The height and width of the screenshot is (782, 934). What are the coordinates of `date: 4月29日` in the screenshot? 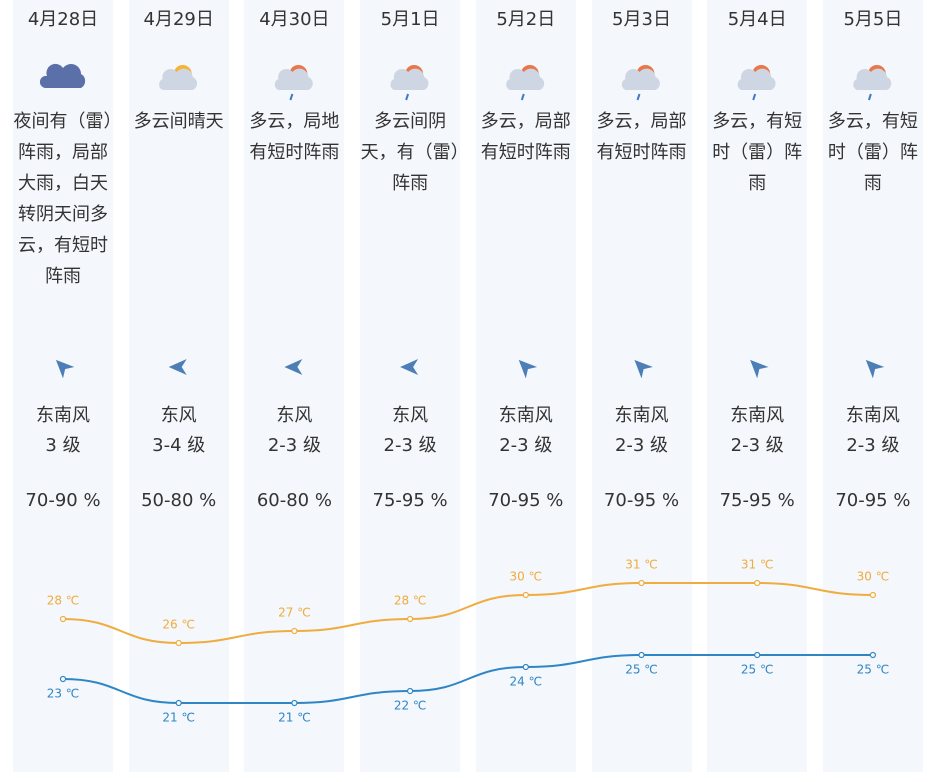 It's located at (178, 19).